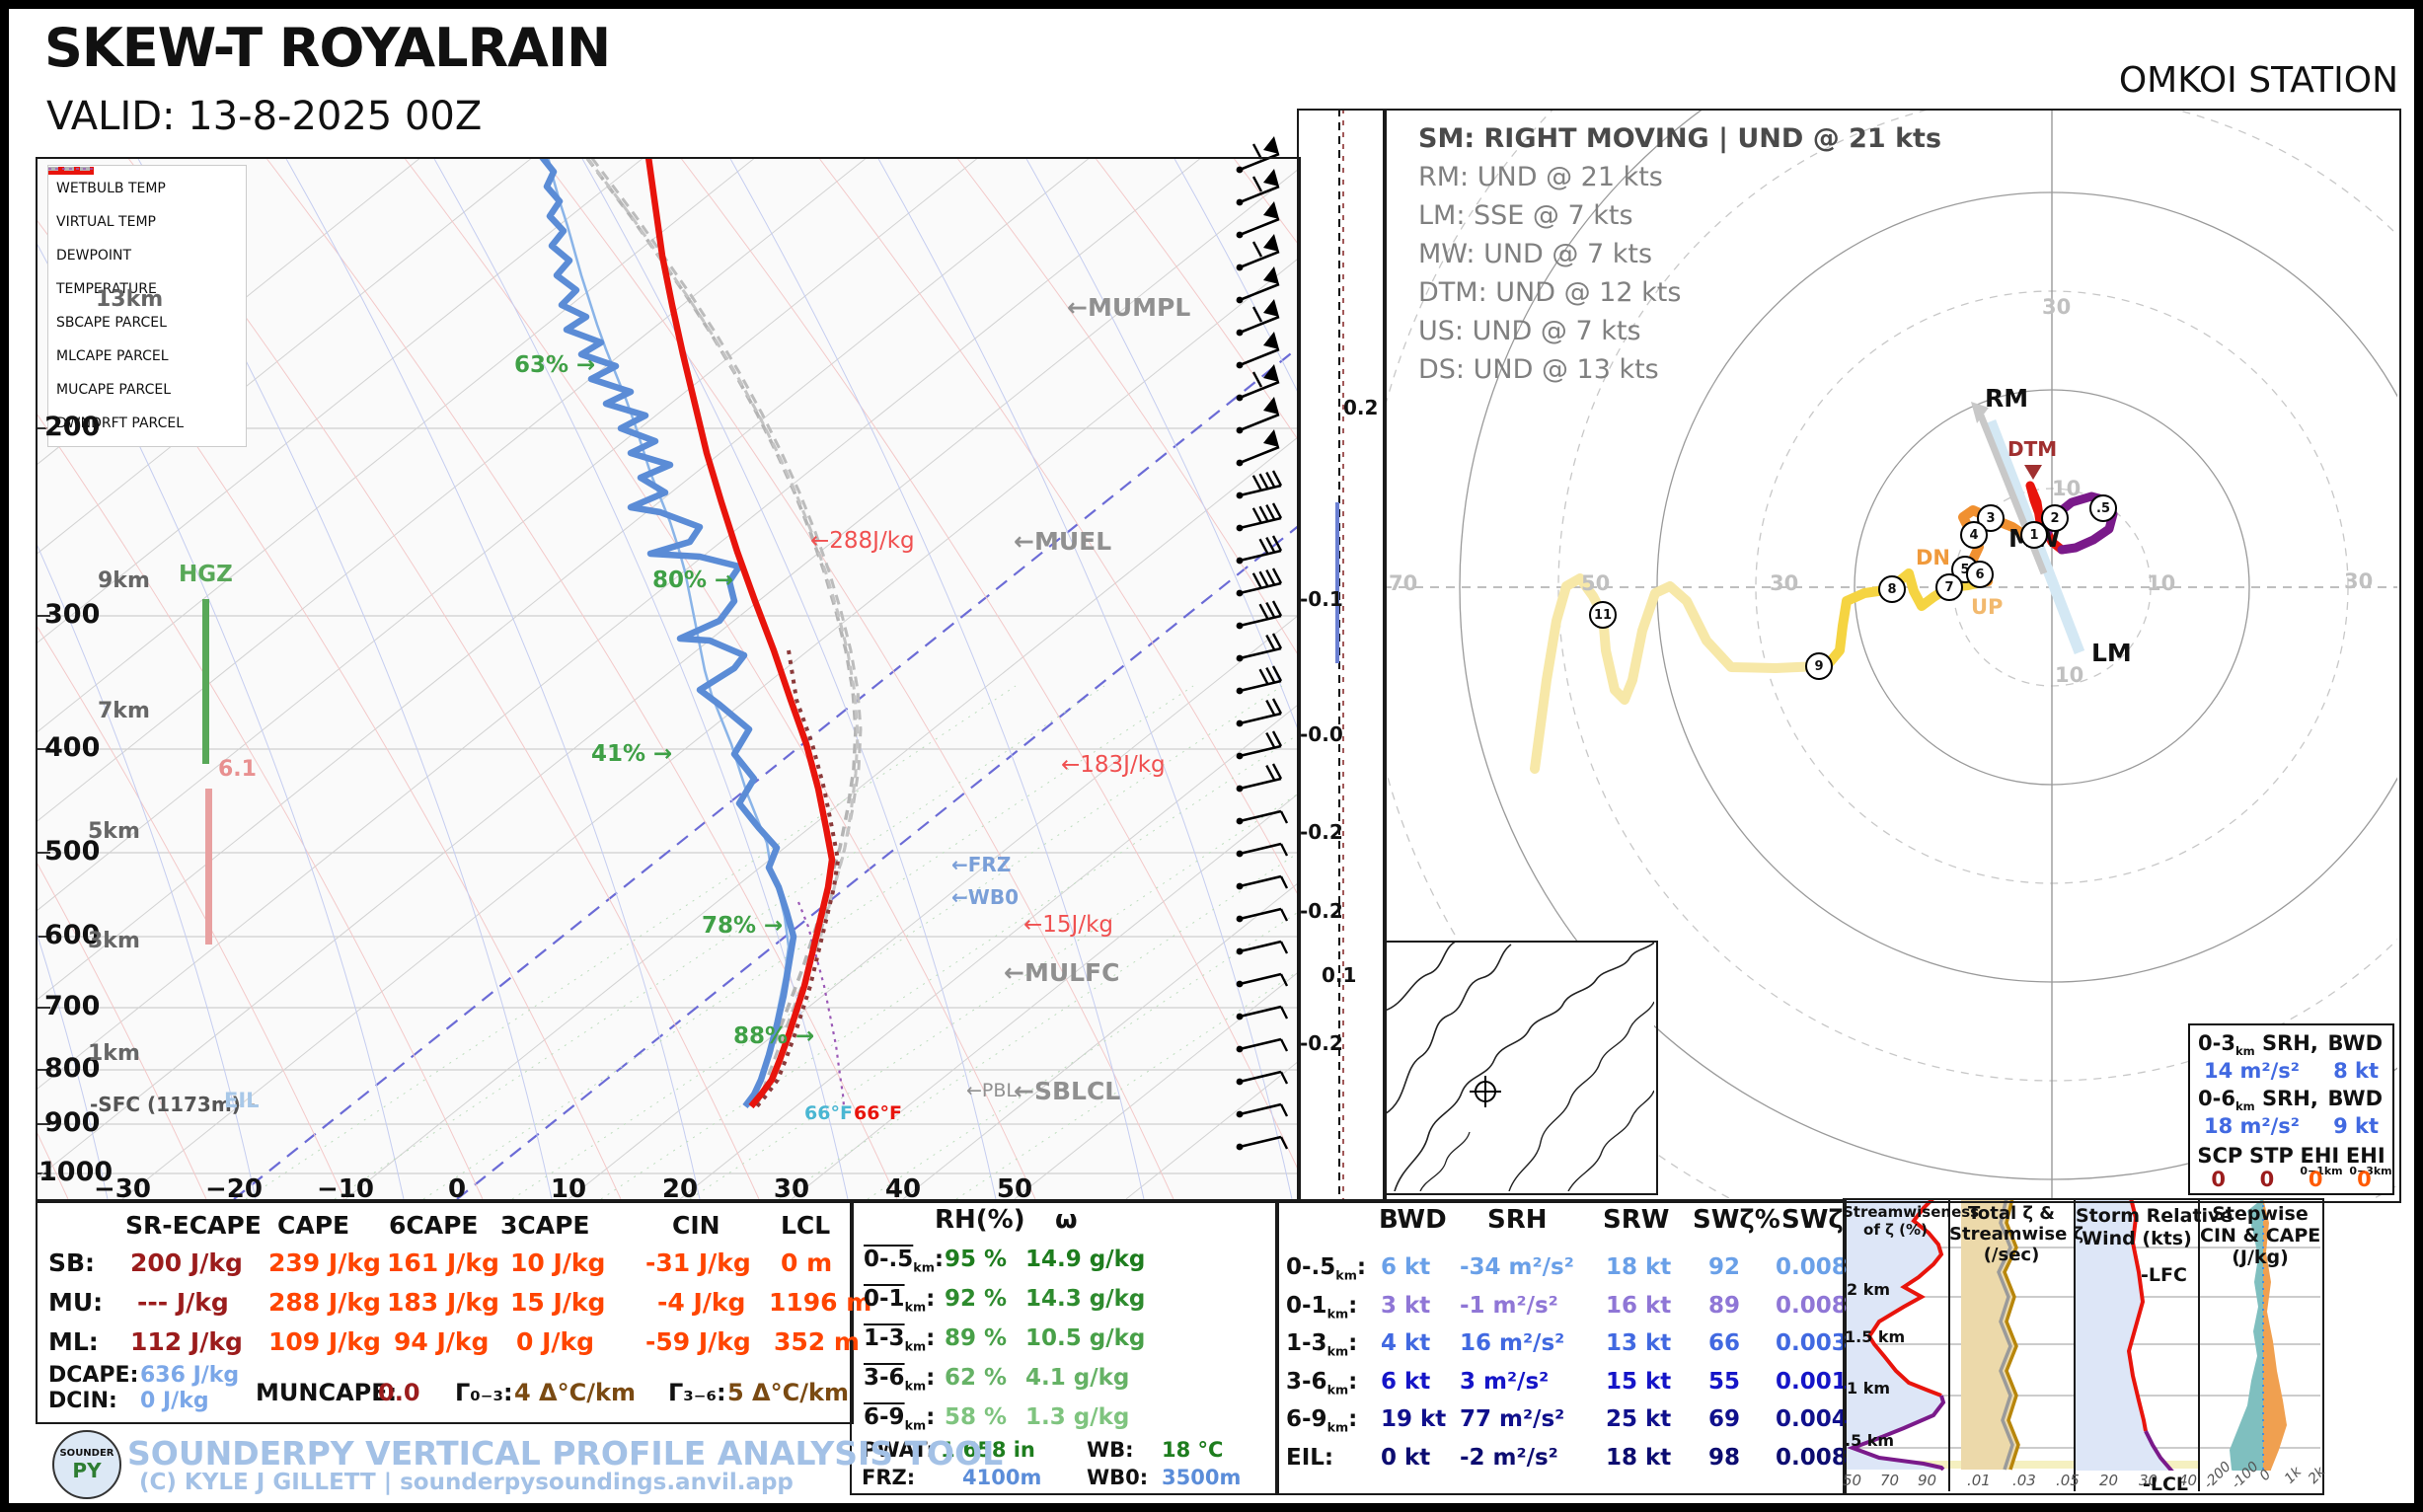 This screenshot has width=2423, height=1512. Describe the element at coordinates (555, 365) in the screenshot. I see `rh-annotation: 63% →` at that location.